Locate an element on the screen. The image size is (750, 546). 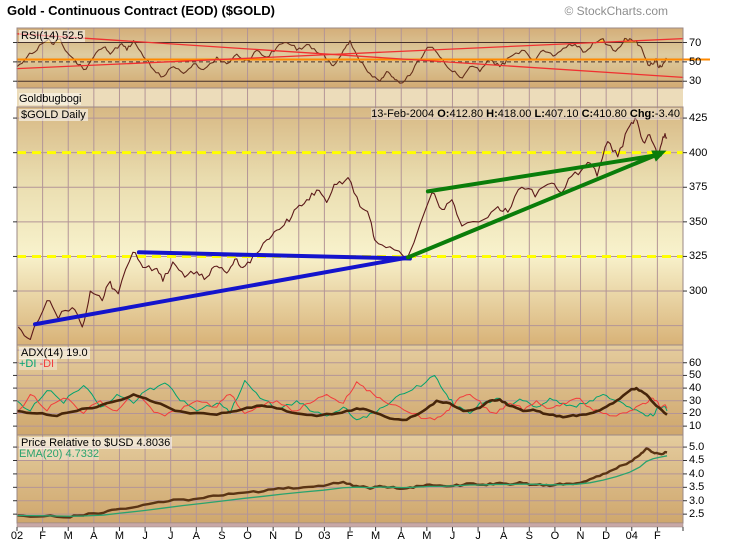
y-axis-tick-adx-10: 10 is located at coordinates (695, 426).